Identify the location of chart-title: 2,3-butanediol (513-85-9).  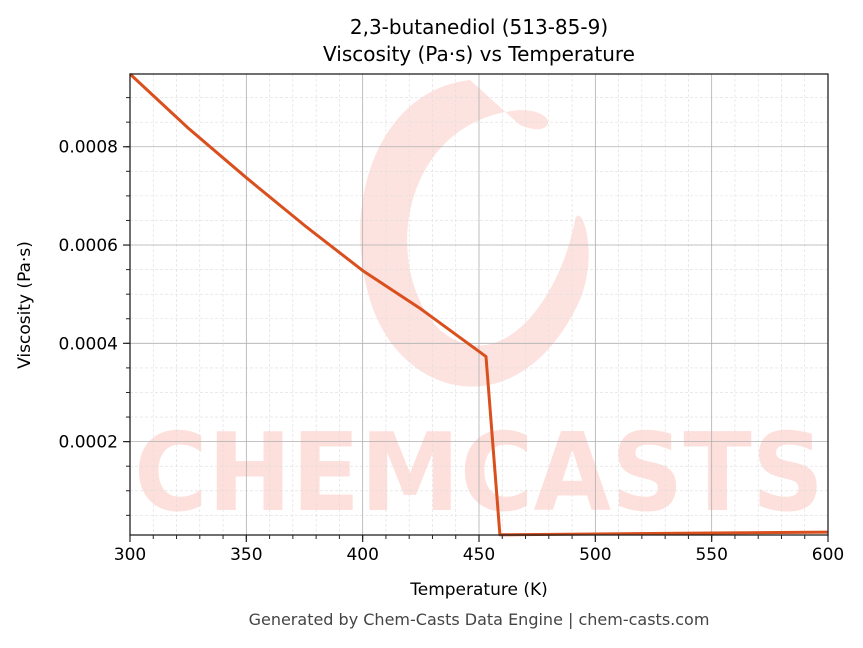
(479, 27).